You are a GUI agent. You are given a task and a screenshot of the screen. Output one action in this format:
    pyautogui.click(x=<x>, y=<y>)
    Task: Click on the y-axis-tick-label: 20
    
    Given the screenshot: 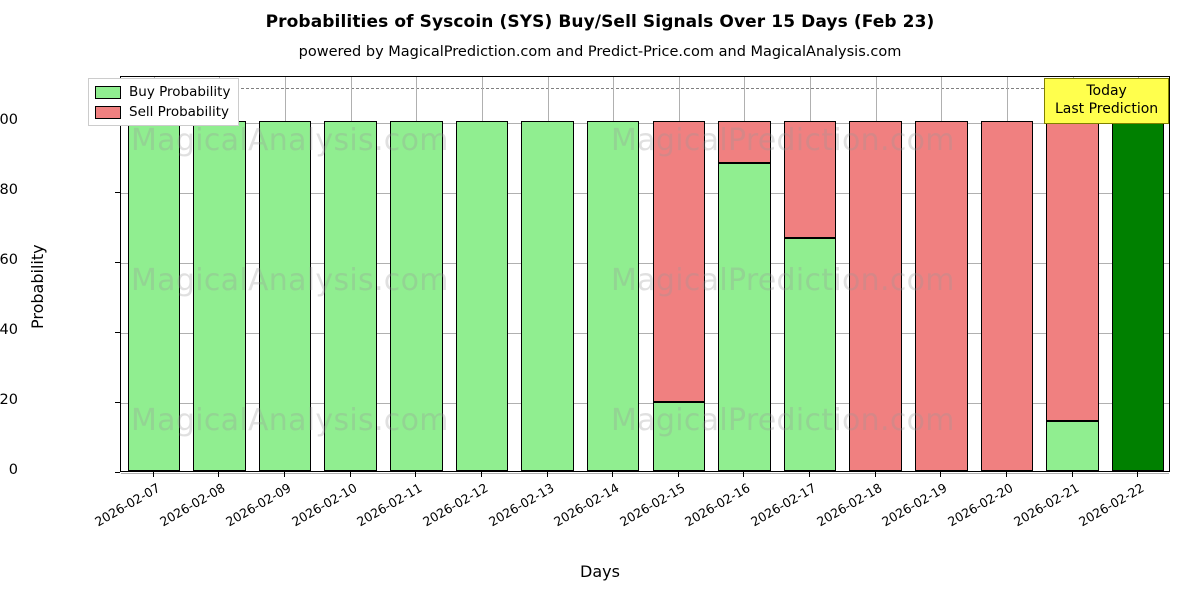 What is the action you would take?
    pyautogui.click(x=9, y=399)
    